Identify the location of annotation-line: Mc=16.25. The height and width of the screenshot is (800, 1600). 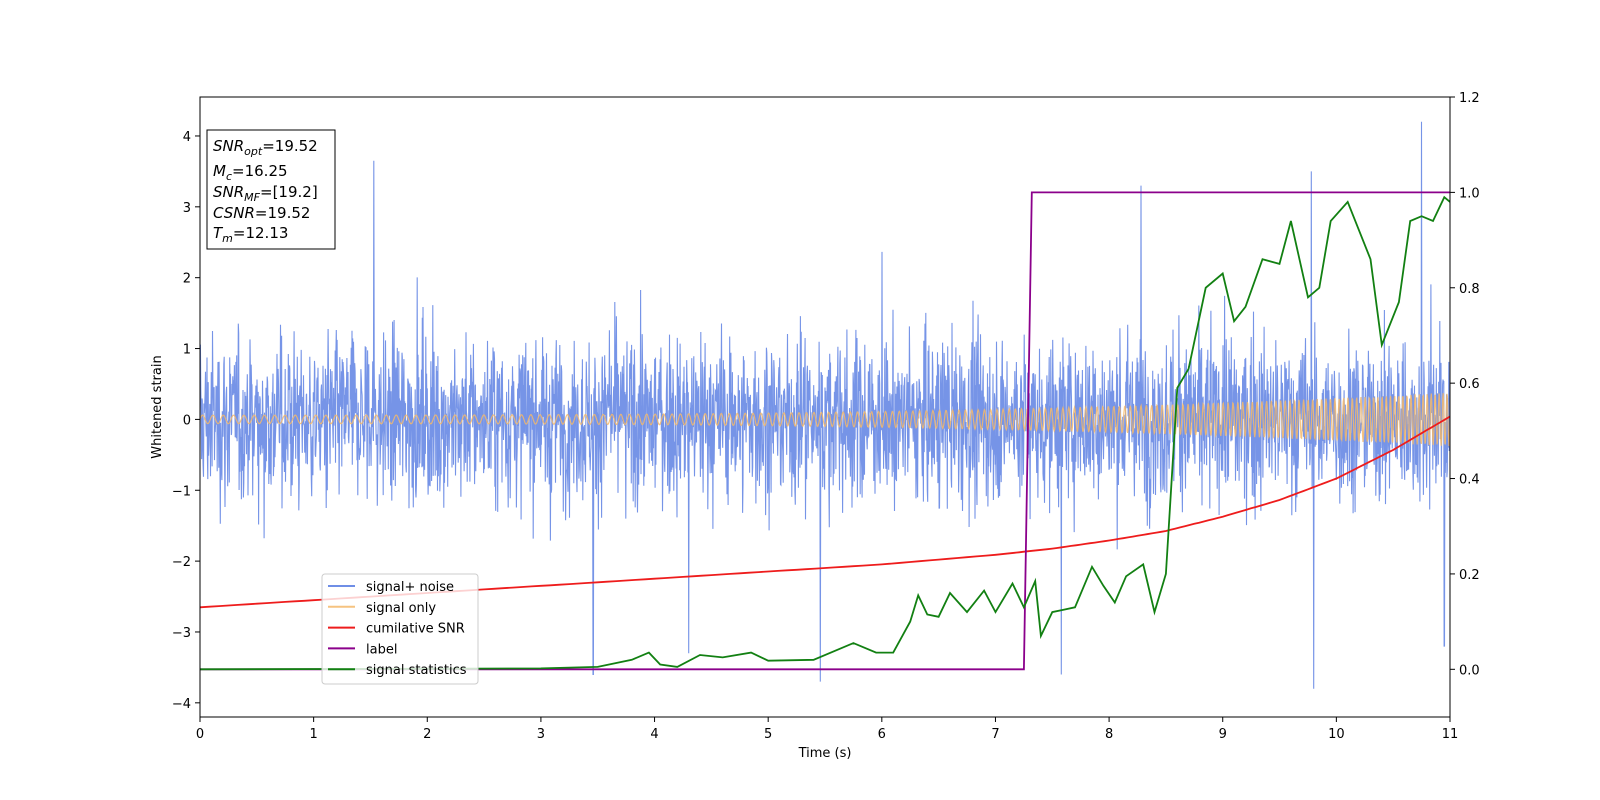
(250, 172).